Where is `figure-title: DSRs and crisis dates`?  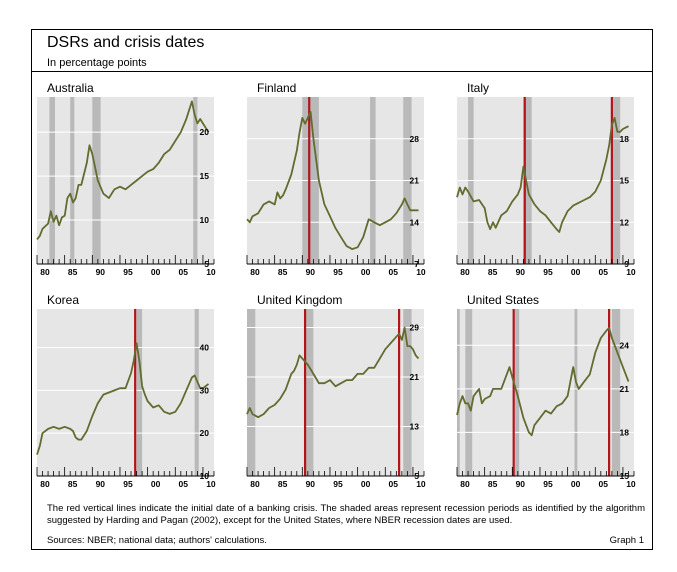
figure-title: DSRs and crisis dates is located at coordinates (126, 42).